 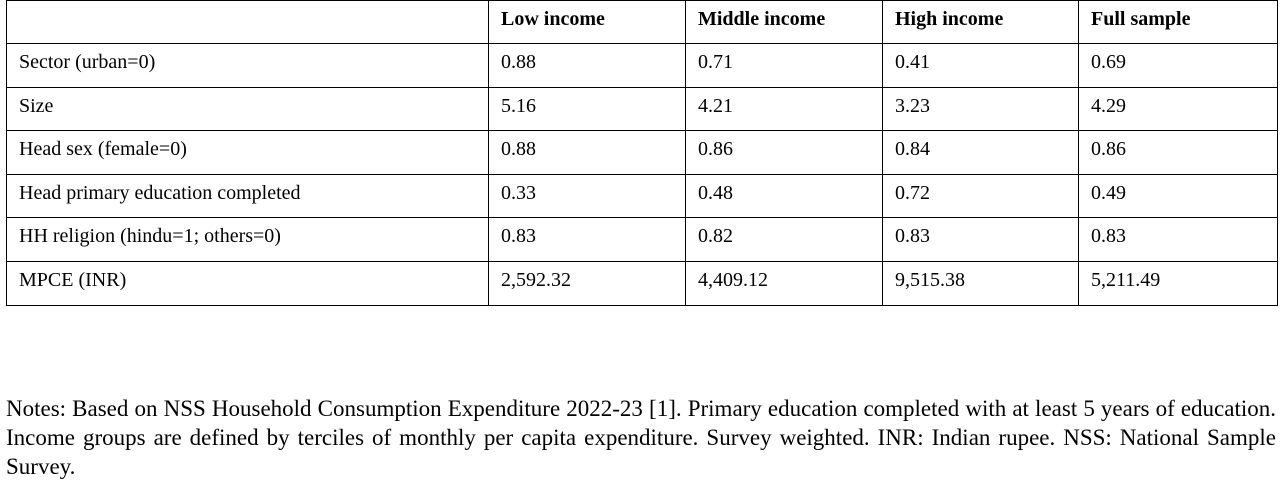 I want to click on table-cell: 0.82, so click(x=784, y=239).